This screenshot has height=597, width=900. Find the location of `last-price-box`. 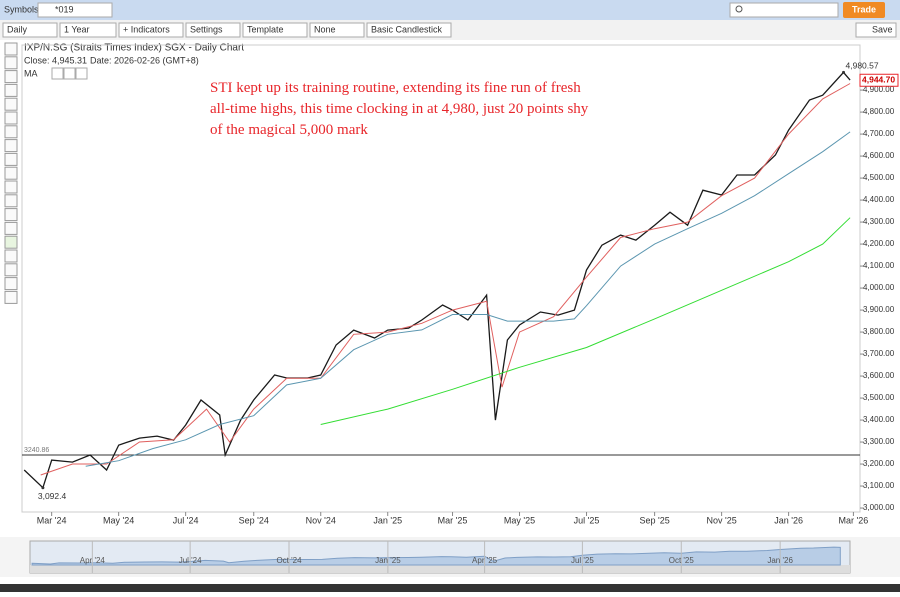

last-price-box is located at coordinates (879, 80).